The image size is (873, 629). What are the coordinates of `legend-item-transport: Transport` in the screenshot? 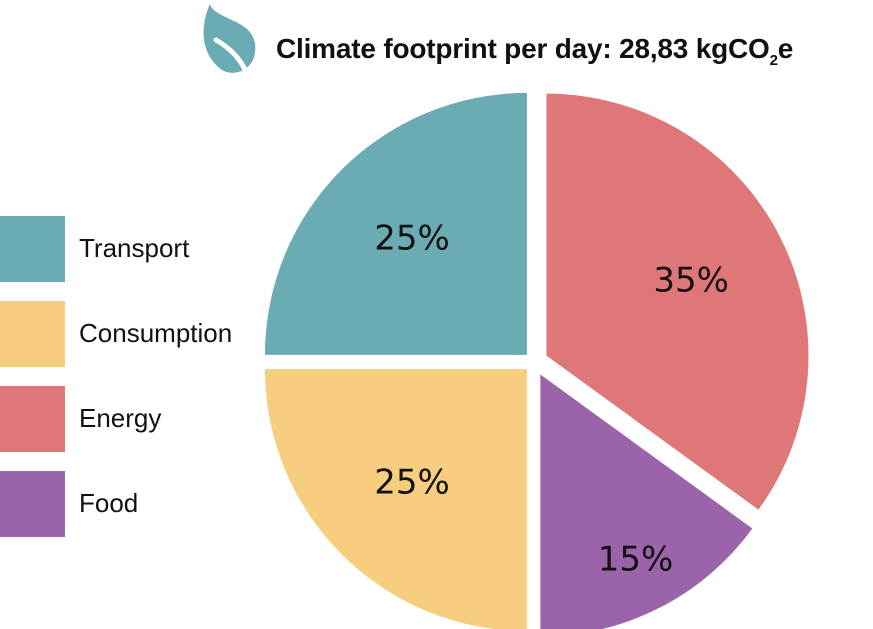 It's located at (135, 249).